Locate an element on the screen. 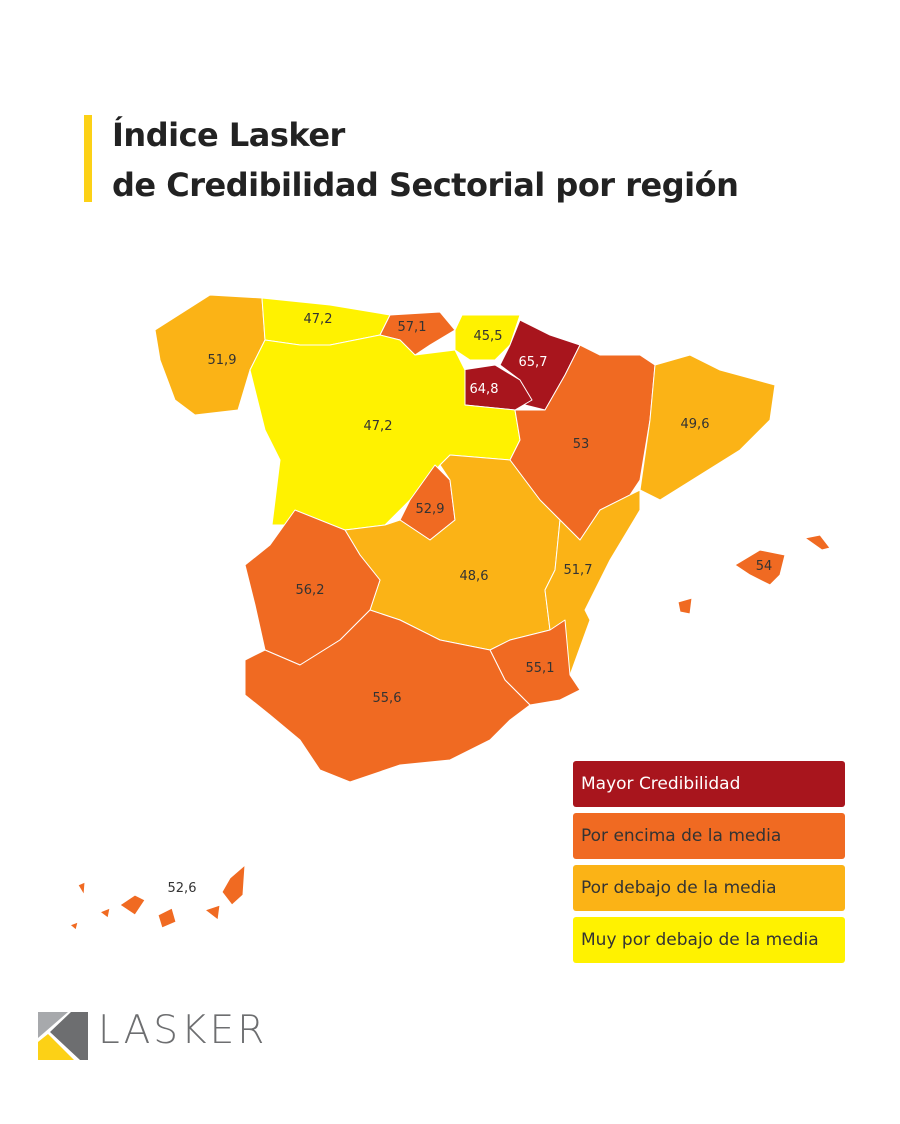  region-label-background is located at coordinates (182, 889).